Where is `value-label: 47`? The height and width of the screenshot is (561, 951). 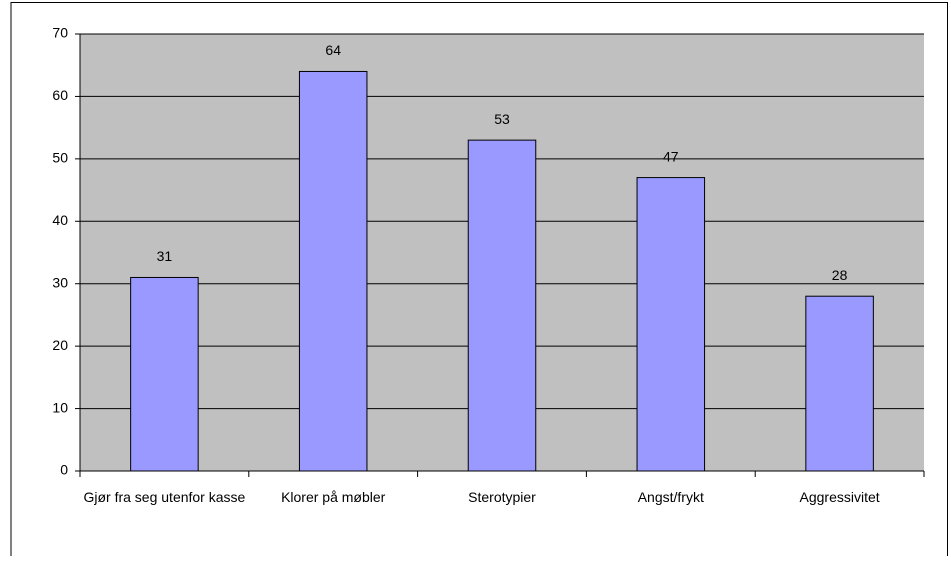 value-label: 47 is located at coordinates (671, 156).